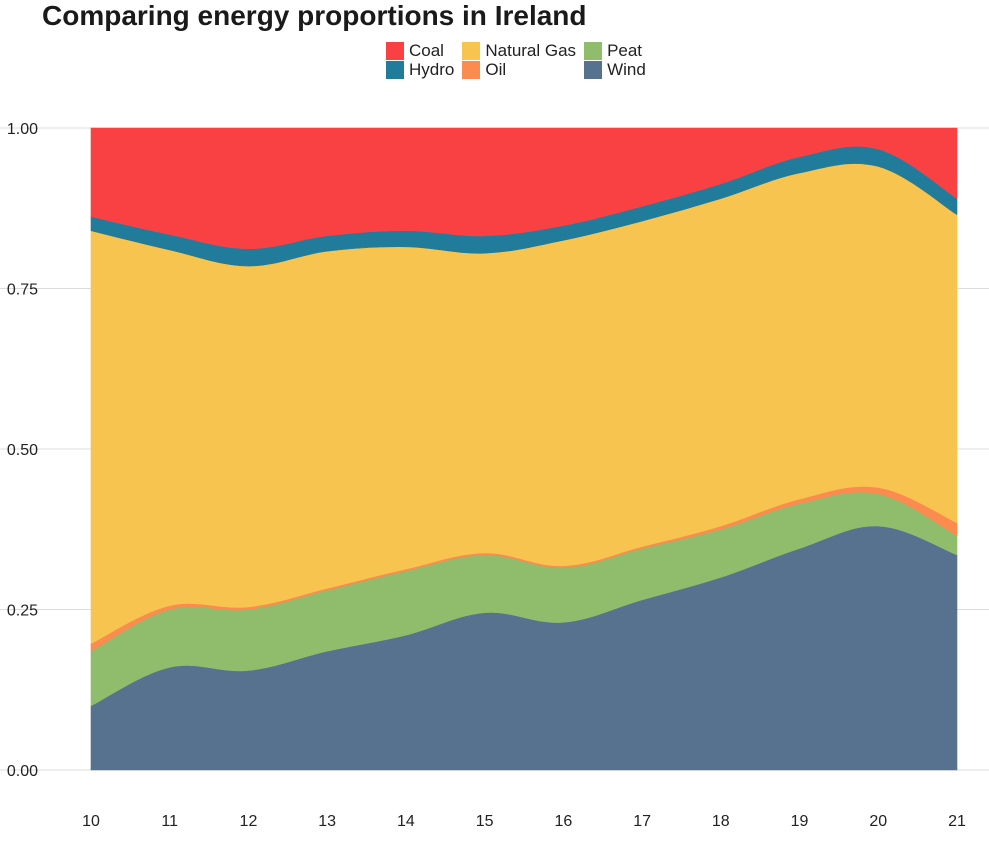 The height and width of the screenshot is (843, 989). I want to click on legend-key-oil, so click(471, 69).